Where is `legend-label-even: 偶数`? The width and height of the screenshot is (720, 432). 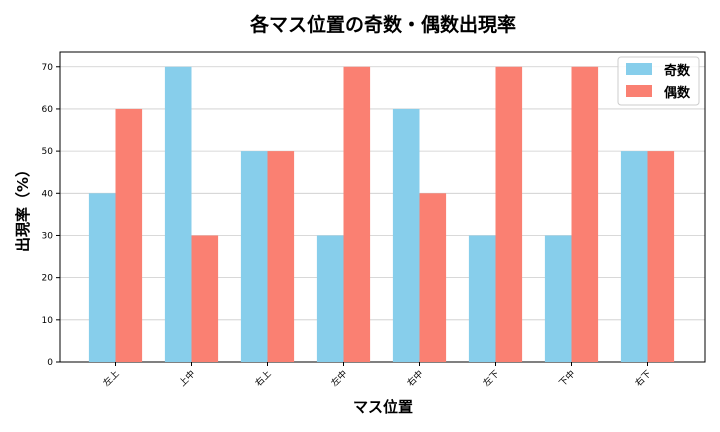 legend-label-even: 偶数 is located at coordinates (677, 93).